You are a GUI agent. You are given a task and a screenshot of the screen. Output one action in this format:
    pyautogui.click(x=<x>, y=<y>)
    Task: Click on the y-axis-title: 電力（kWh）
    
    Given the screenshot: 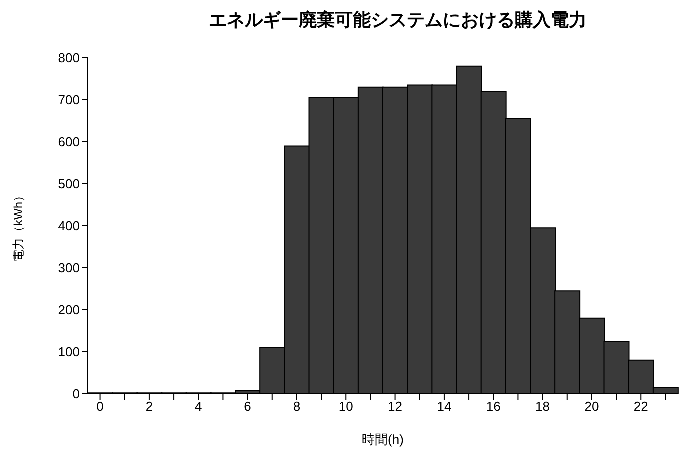 What is the action you would take?
    pyautogui.click(x=18, y=226)
    